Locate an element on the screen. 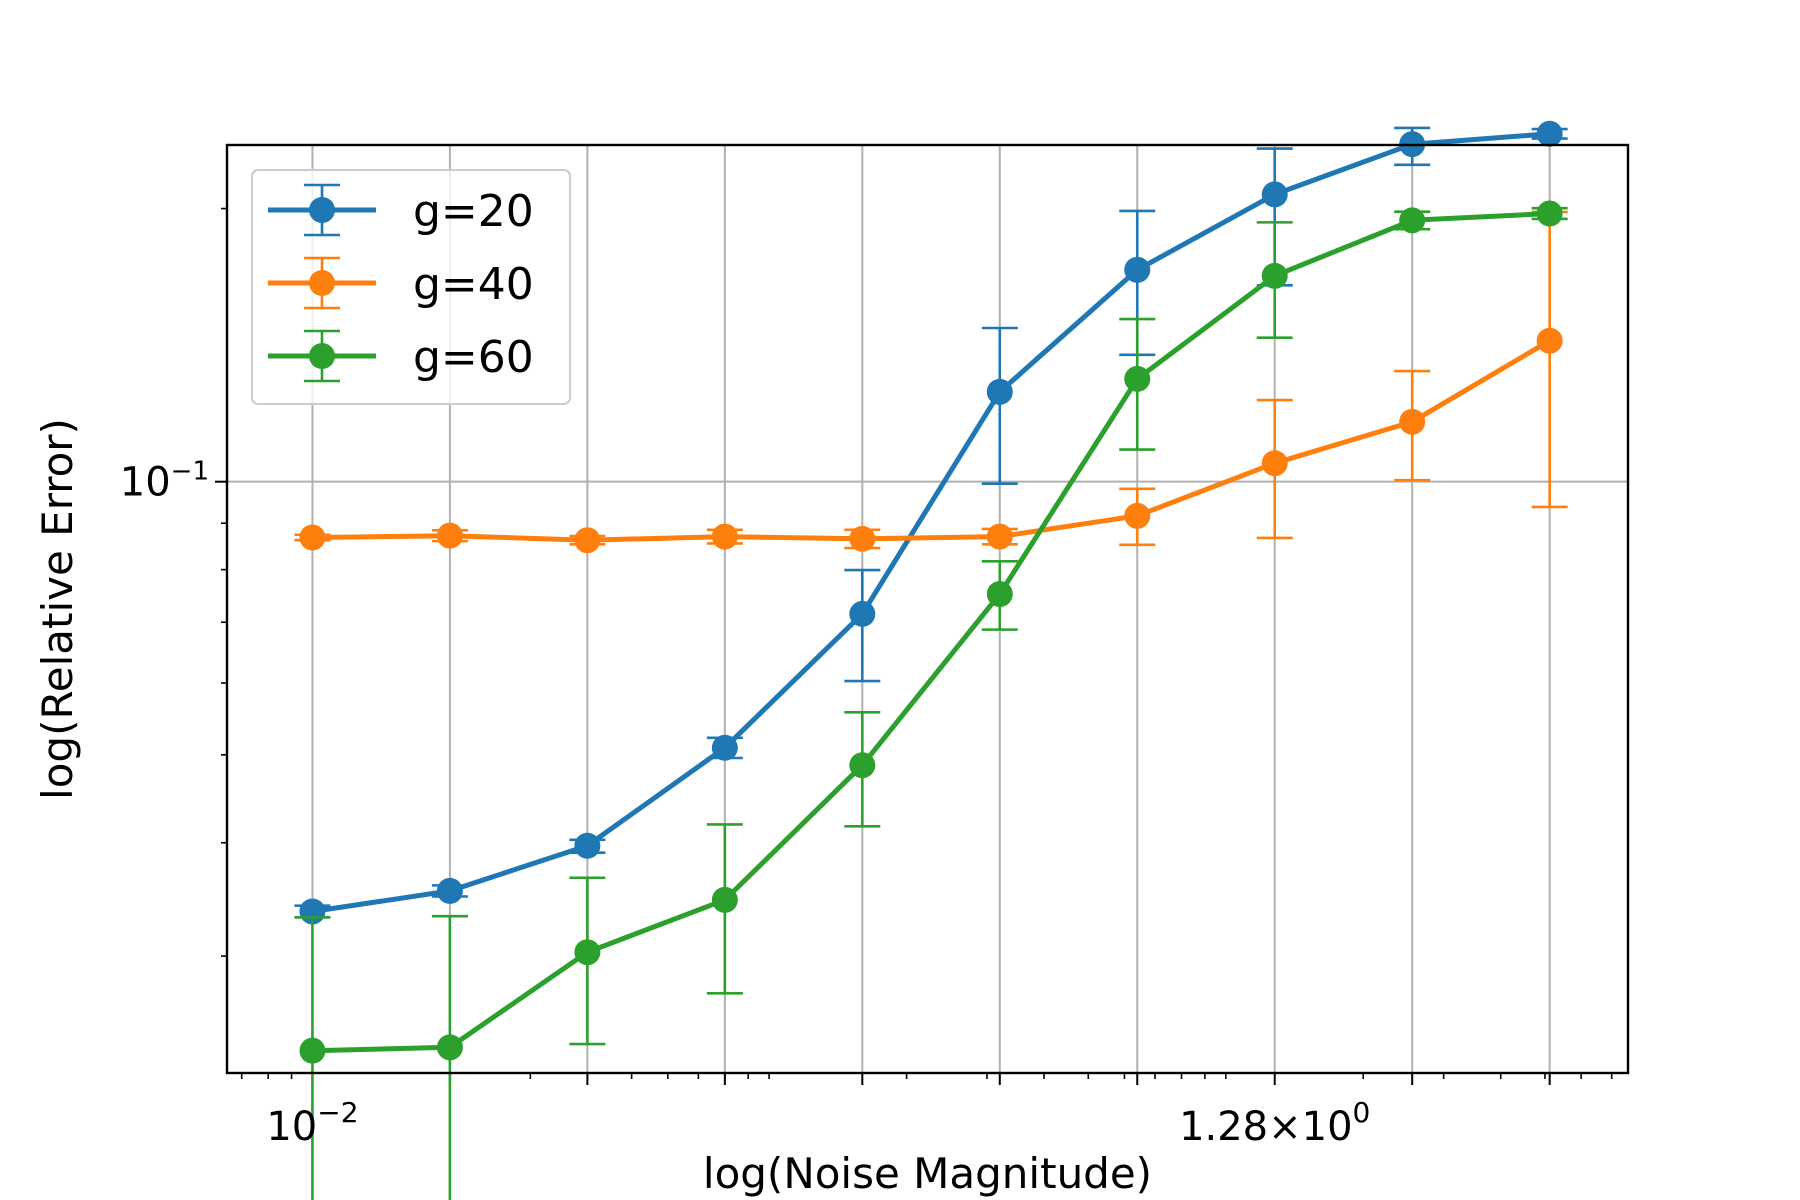  legend-label: g=20 is located at coordinates (473, 211).